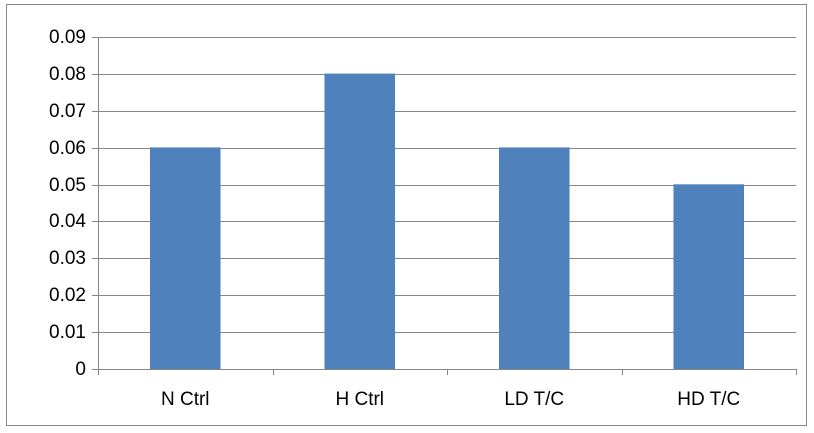 The width and height of the screenshot is (814, 433). Describe the element at coordinates (67, 37) in the screenshot. I see `y-tick-label: 0.09` at that location.